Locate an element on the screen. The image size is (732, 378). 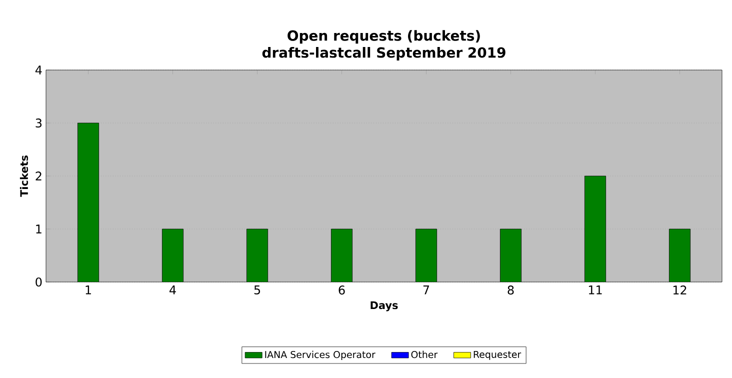
chart-title: Open requests (buckets) is located at coordinates (384, 37).